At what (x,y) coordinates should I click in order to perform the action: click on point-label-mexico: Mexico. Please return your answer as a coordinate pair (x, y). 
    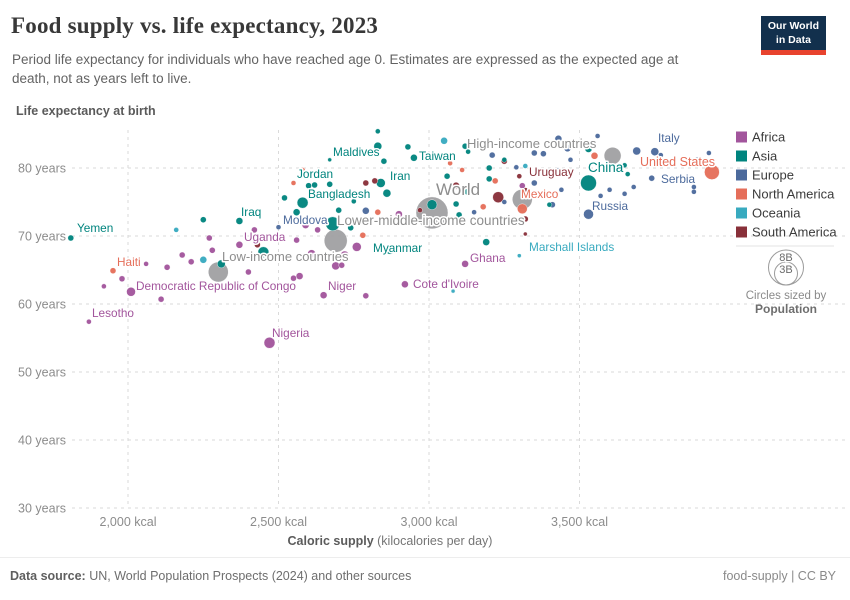
    Looking at the image, I should click on (540, 194).